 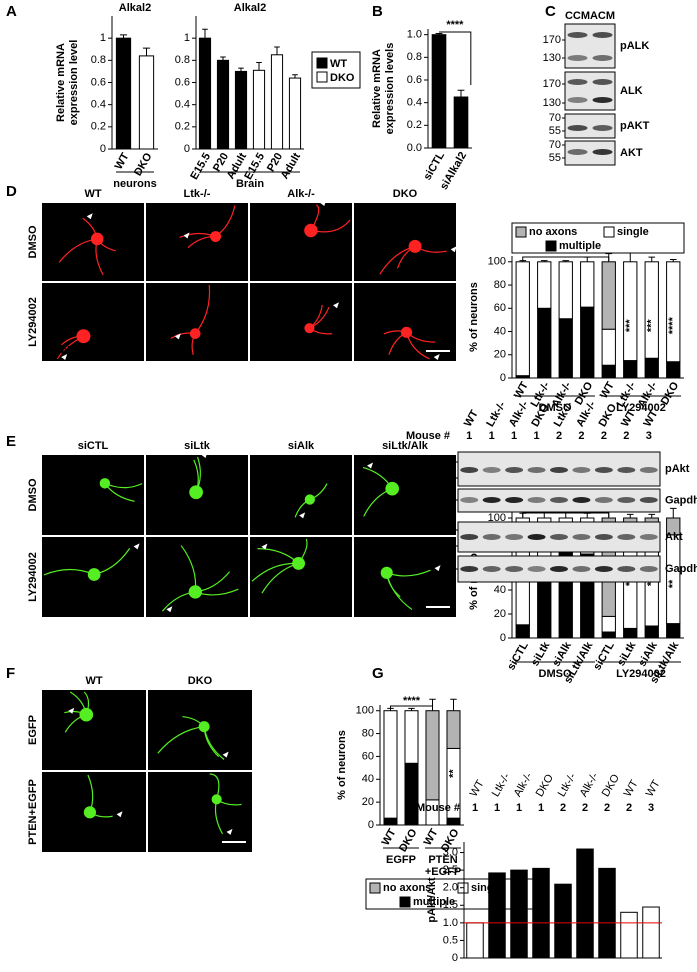 What do you see at coordinates (291, 166) in the screenshot?
I see `x-tick-label: Adult` at bounding box center [291, 166].